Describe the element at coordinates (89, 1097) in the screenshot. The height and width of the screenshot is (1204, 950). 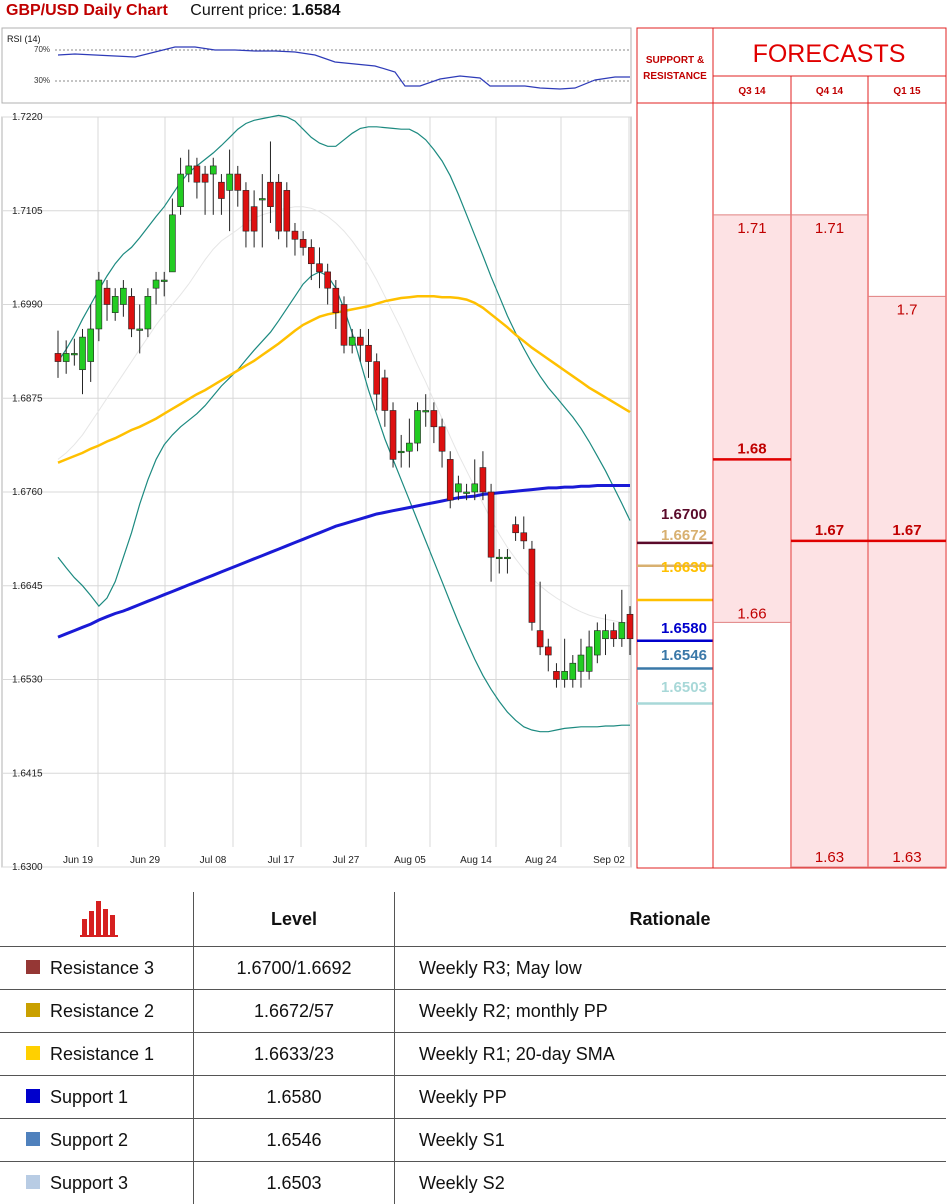
I see `level-name: Support 1` at that location.